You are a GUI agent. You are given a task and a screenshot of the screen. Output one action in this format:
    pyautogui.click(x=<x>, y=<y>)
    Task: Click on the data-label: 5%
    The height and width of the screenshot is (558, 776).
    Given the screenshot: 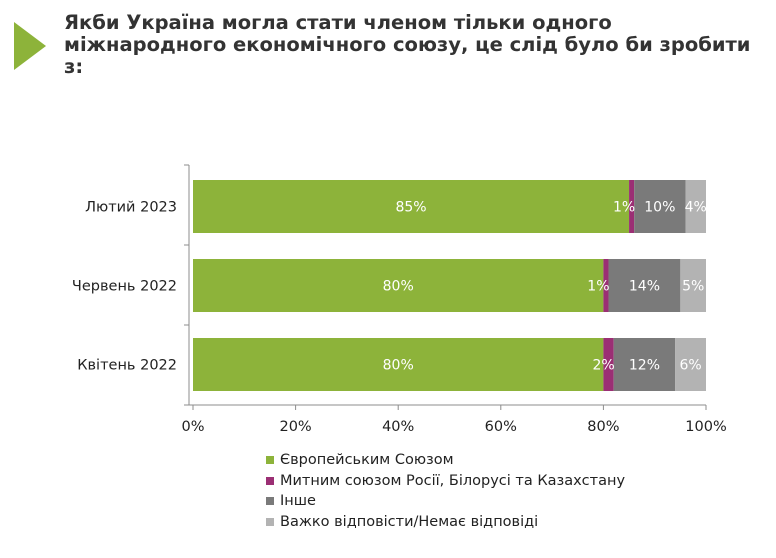 What is the action you would take?
    pyautogui.click(x=693, y=287)
    